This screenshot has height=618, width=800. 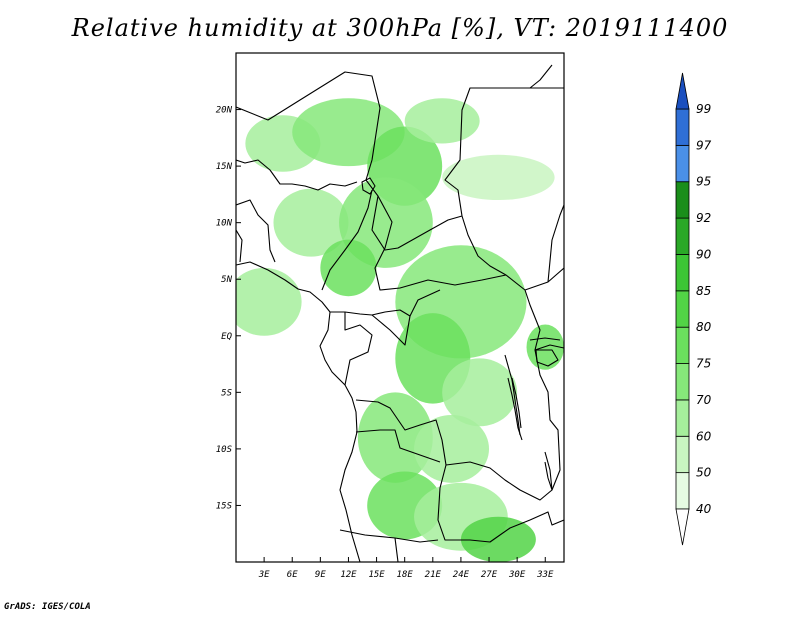 What do you see at coordinates (547, 358) in the screenshot?
I see `lake-victoria` at bounding box center [547, 358].